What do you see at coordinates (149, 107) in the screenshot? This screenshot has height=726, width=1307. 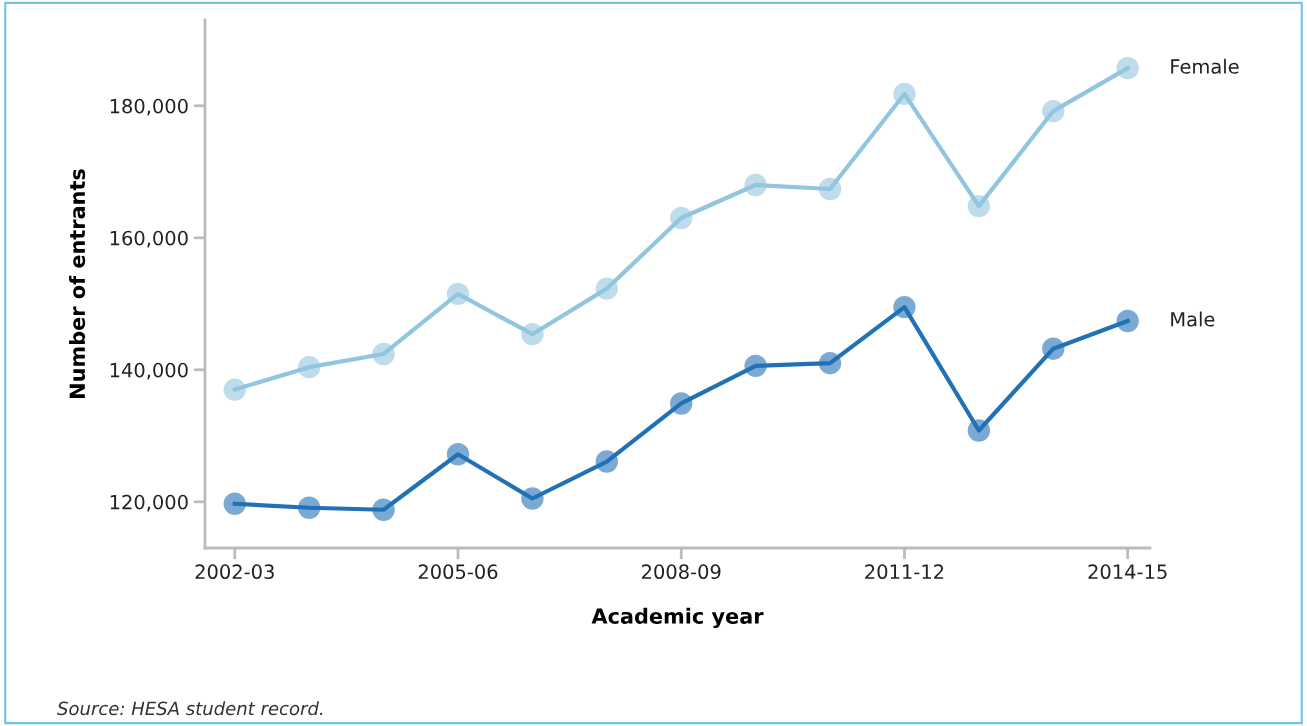 I see `y-tick-label: 180,000` at bounding box center [149, 107].